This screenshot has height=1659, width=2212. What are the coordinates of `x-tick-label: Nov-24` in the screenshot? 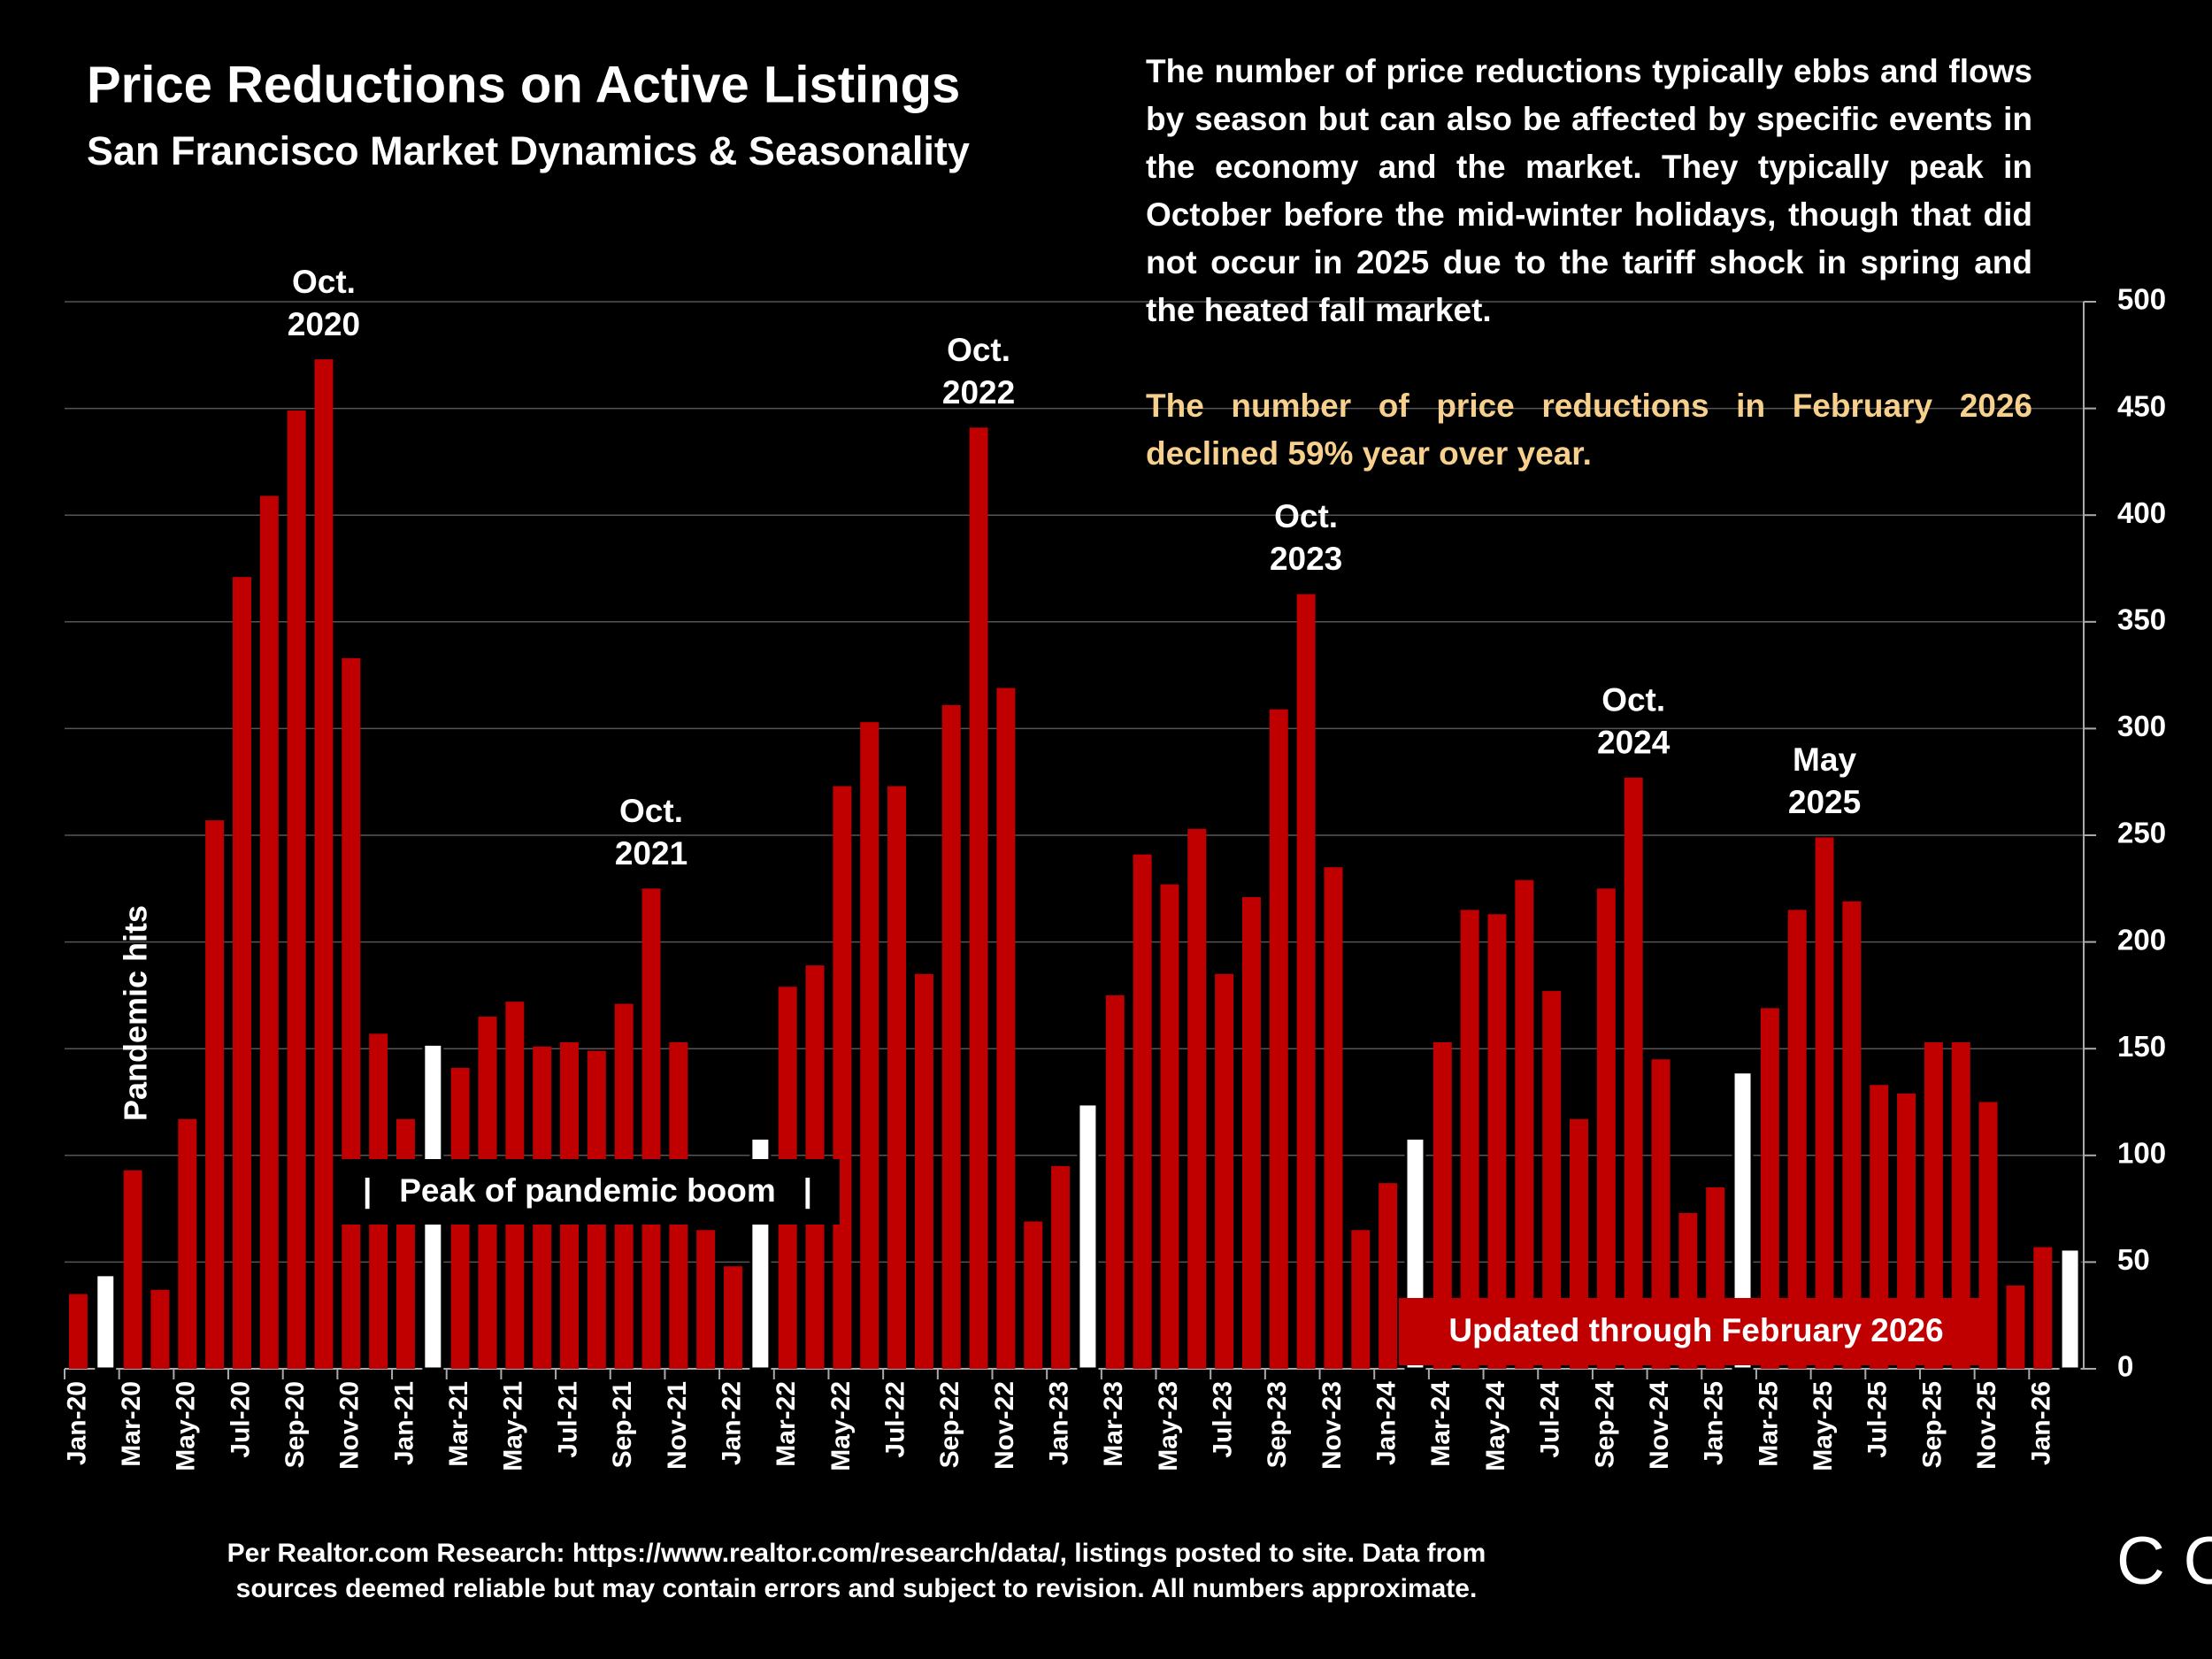 It's located at (1660, 1425).